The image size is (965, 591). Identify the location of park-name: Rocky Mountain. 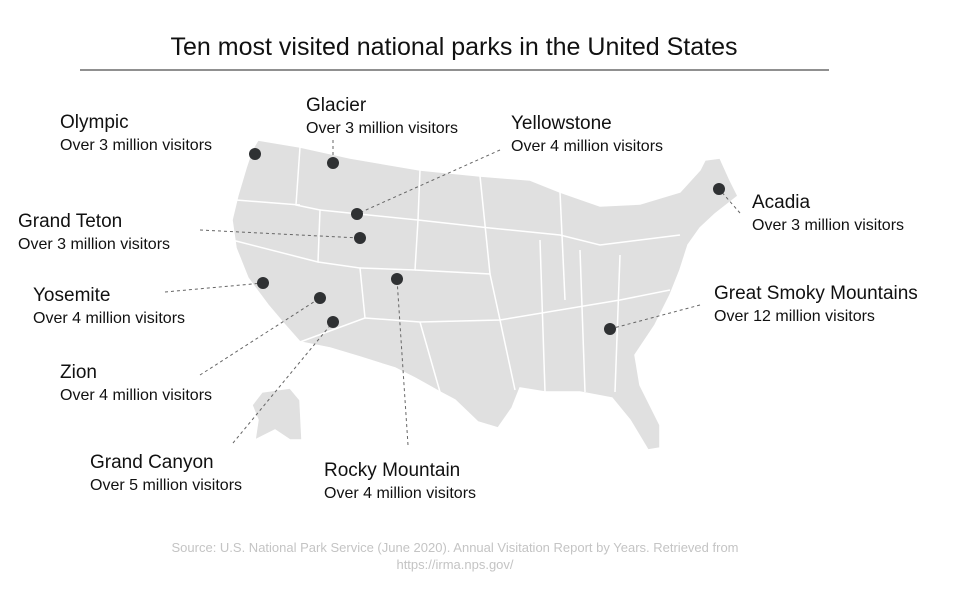
(392, 470).